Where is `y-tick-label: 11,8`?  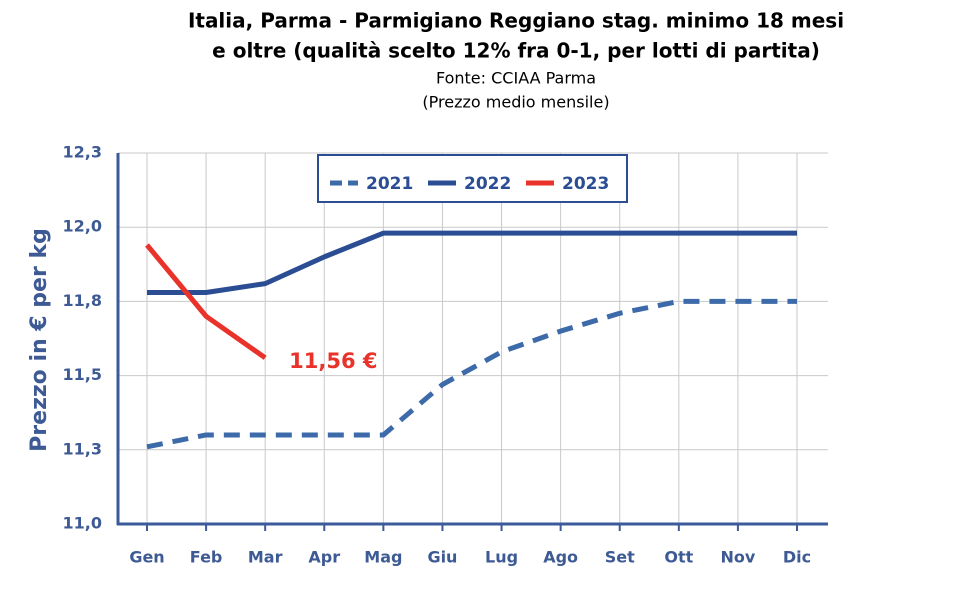 y-tick-label: 11,8 is located at coordinates (82, 300).